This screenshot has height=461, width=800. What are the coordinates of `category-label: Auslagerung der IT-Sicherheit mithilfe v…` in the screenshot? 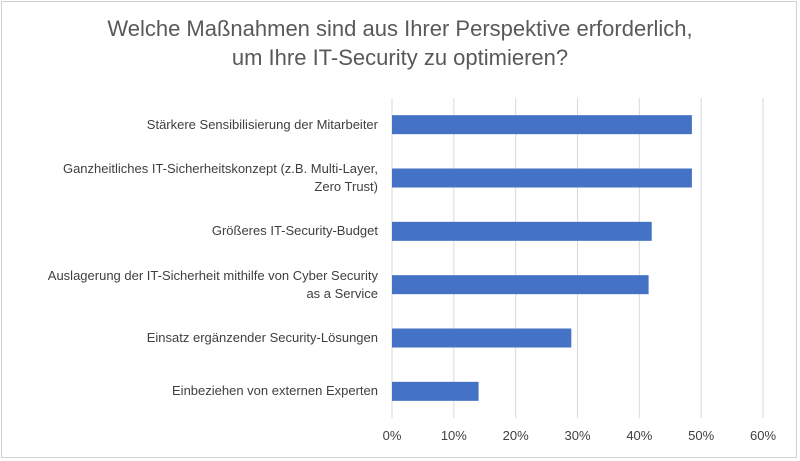 It's located at (189, 285).